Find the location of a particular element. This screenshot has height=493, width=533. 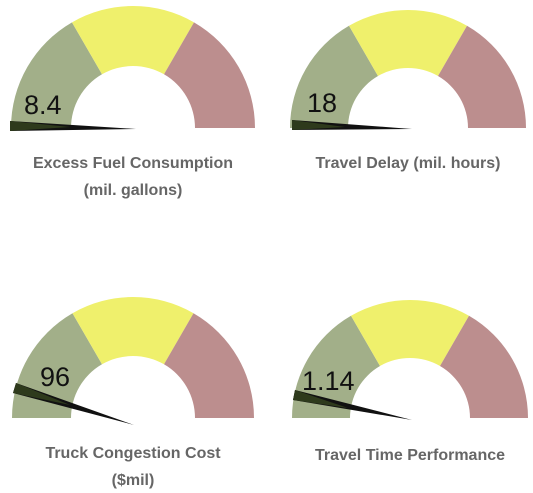

gauge: 18 Travel Delay (mil. hours) is located at coordinates (408, 90).